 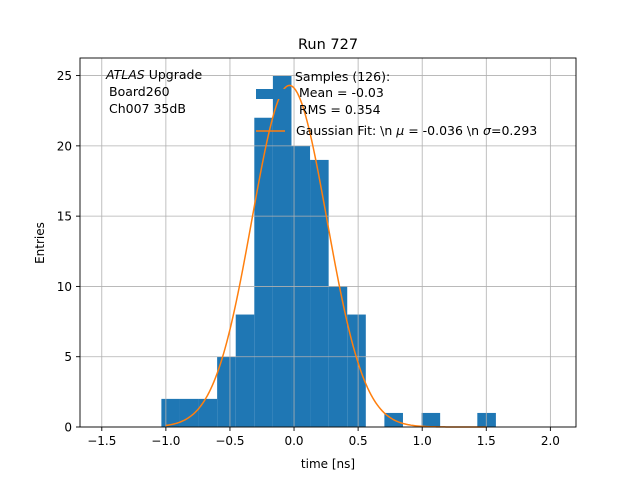 I want to click on x-tick-label-5: 1.0, so click(x=422, y=441).